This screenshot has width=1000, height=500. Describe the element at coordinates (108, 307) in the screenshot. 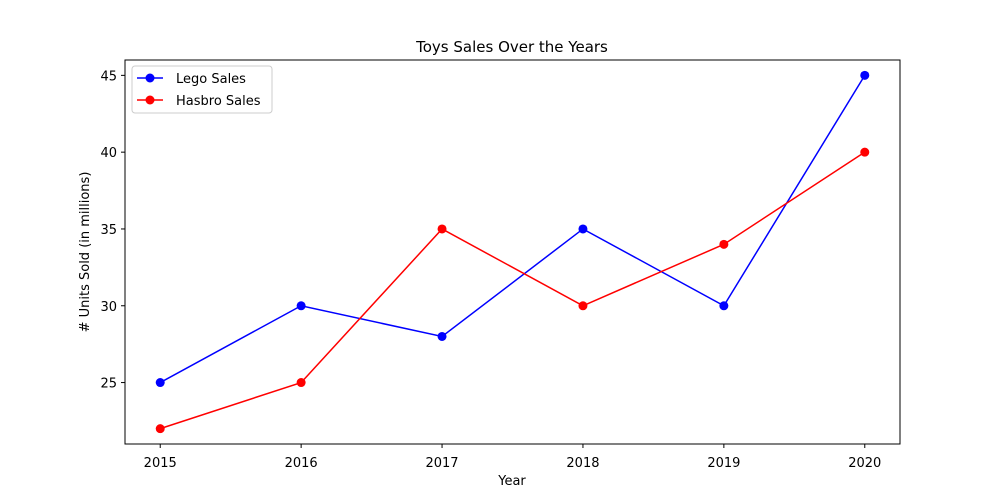

I see `y-tick-label: 30` at that location.